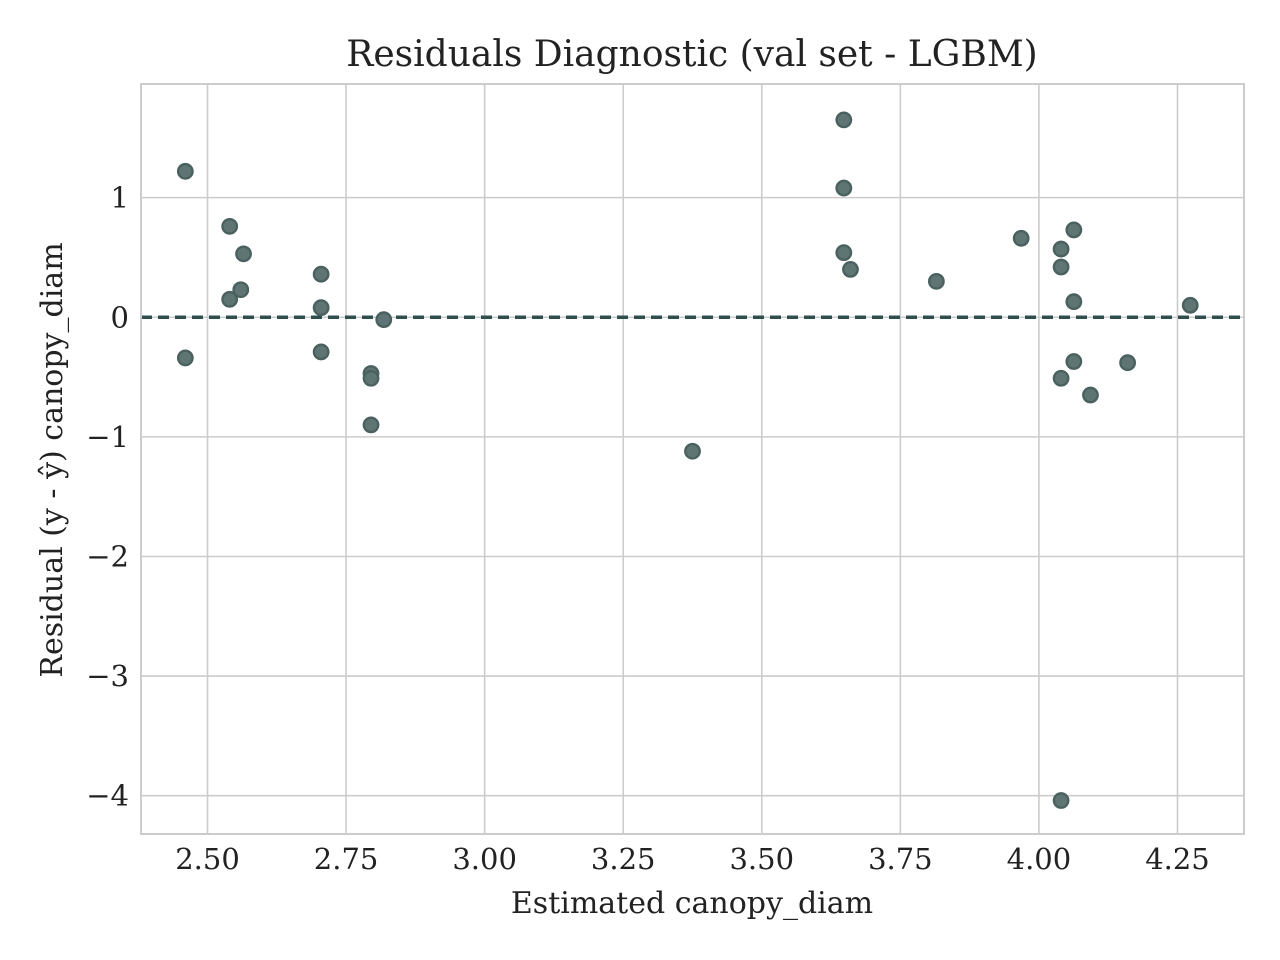 The width and height of the screenshot is (1280, 960). What do you see at coordinates (692, 903) in the screenshot?
I see `x-axis-label: Estimated canopy_diam` at bounding box center [692, 903].